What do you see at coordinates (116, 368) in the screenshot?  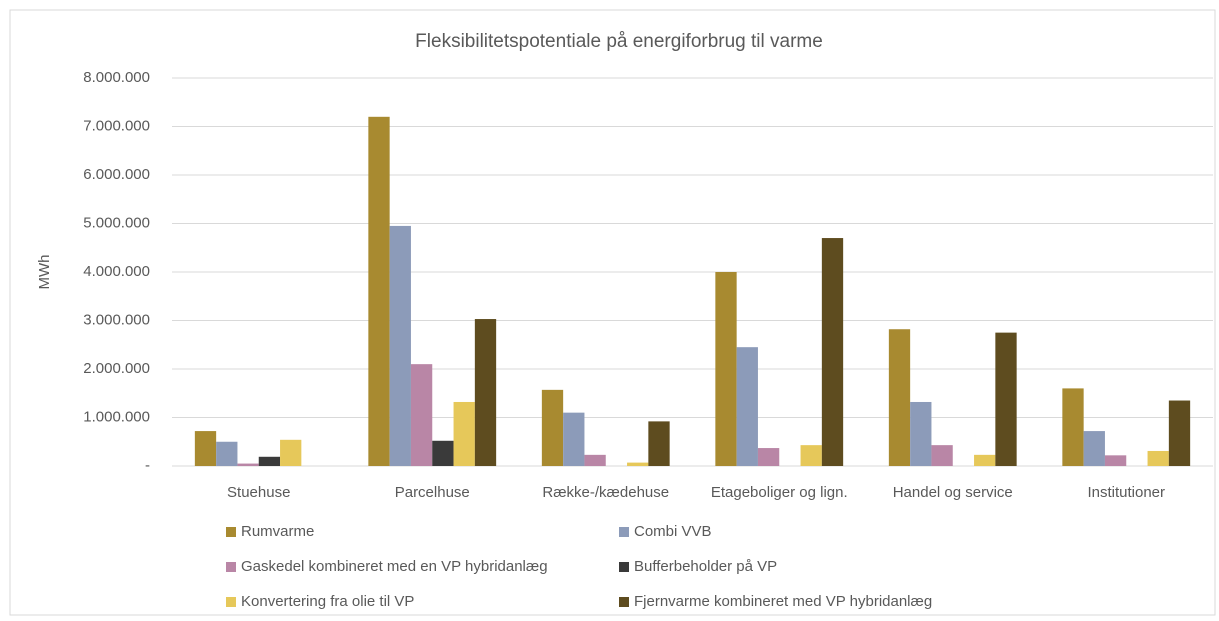 I see `y-tick-label: 2.000.000` at bounding box center [116, 368].